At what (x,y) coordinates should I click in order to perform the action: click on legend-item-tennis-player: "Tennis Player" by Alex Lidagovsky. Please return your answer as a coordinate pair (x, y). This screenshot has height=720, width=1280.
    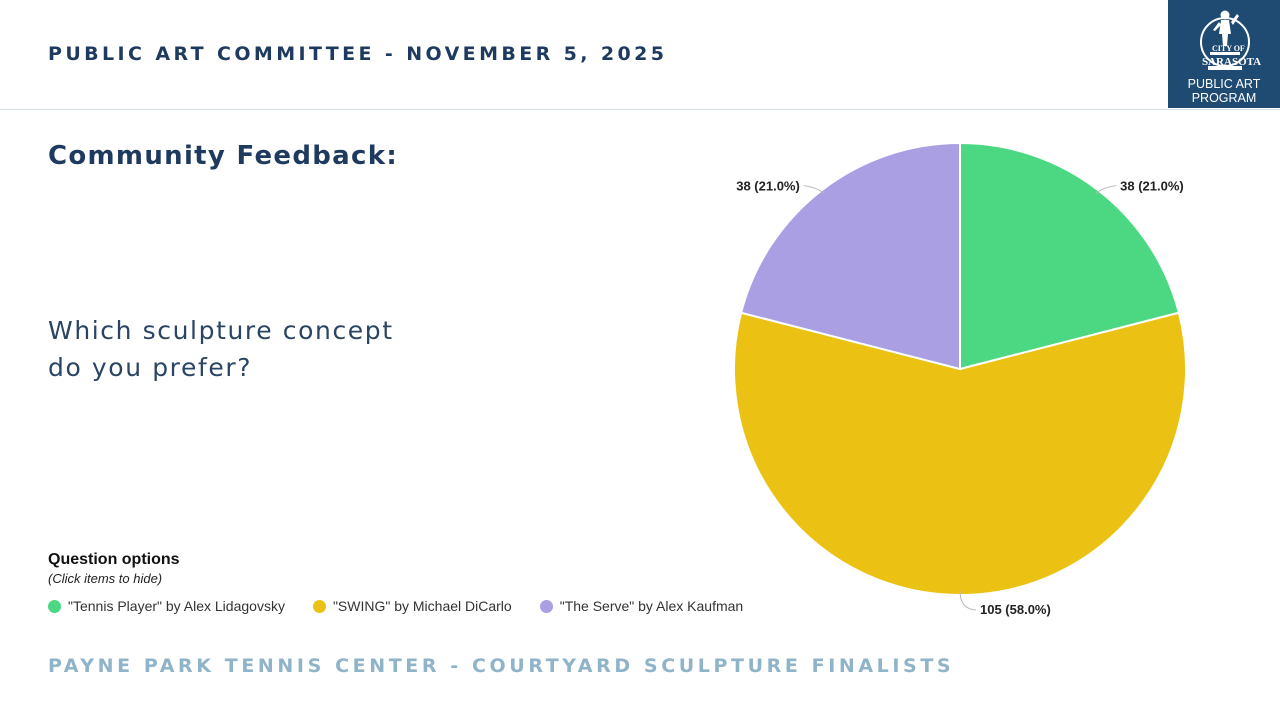
    Looking at the image, I should click on (166, 606).